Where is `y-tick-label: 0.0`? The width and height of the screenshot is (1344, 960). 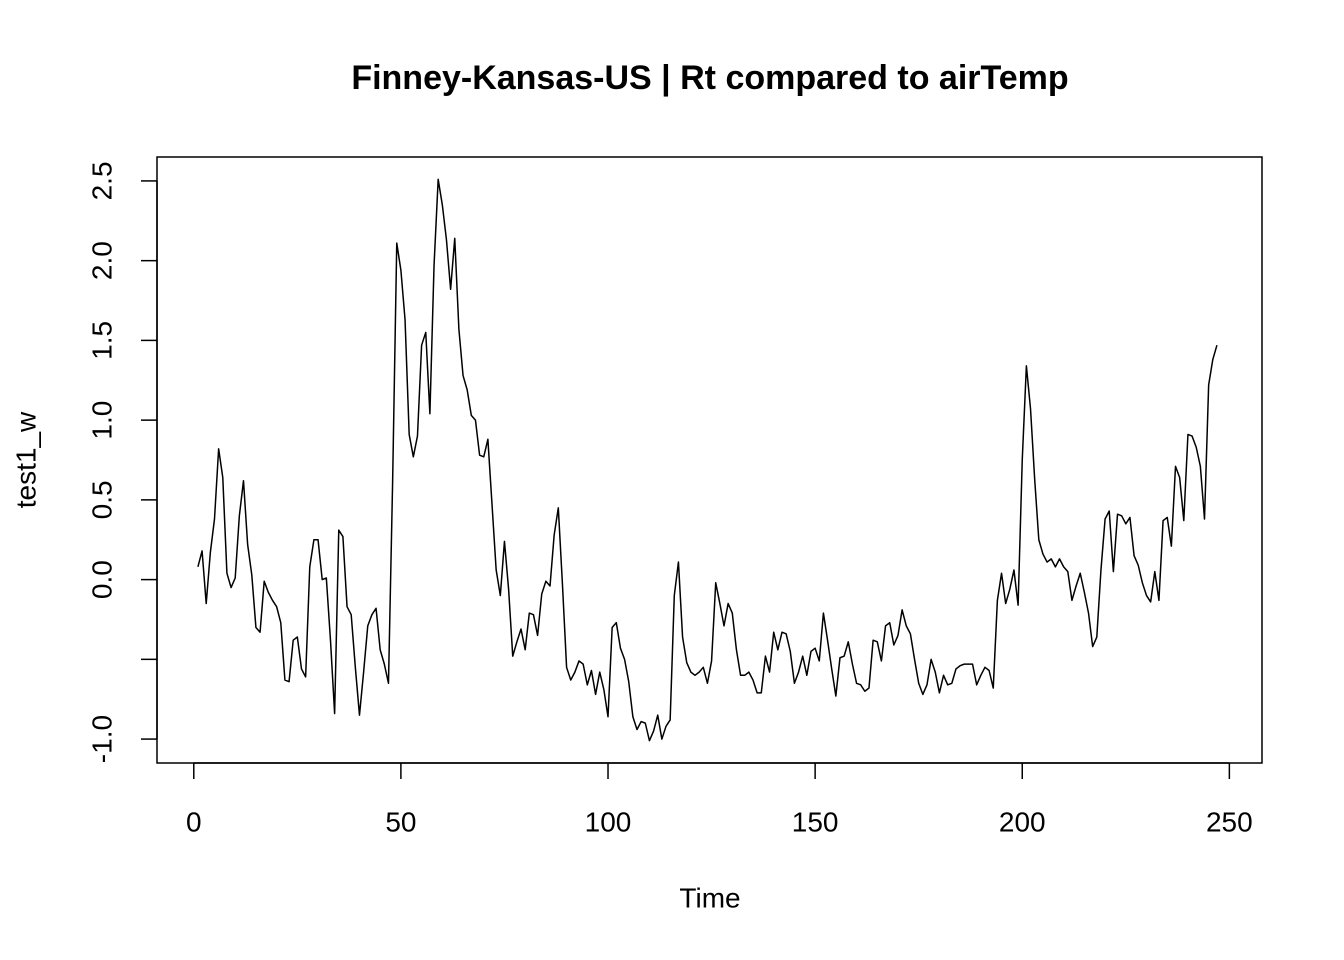
y-tick-label: 0.0 is located at coordinates (101, 579).